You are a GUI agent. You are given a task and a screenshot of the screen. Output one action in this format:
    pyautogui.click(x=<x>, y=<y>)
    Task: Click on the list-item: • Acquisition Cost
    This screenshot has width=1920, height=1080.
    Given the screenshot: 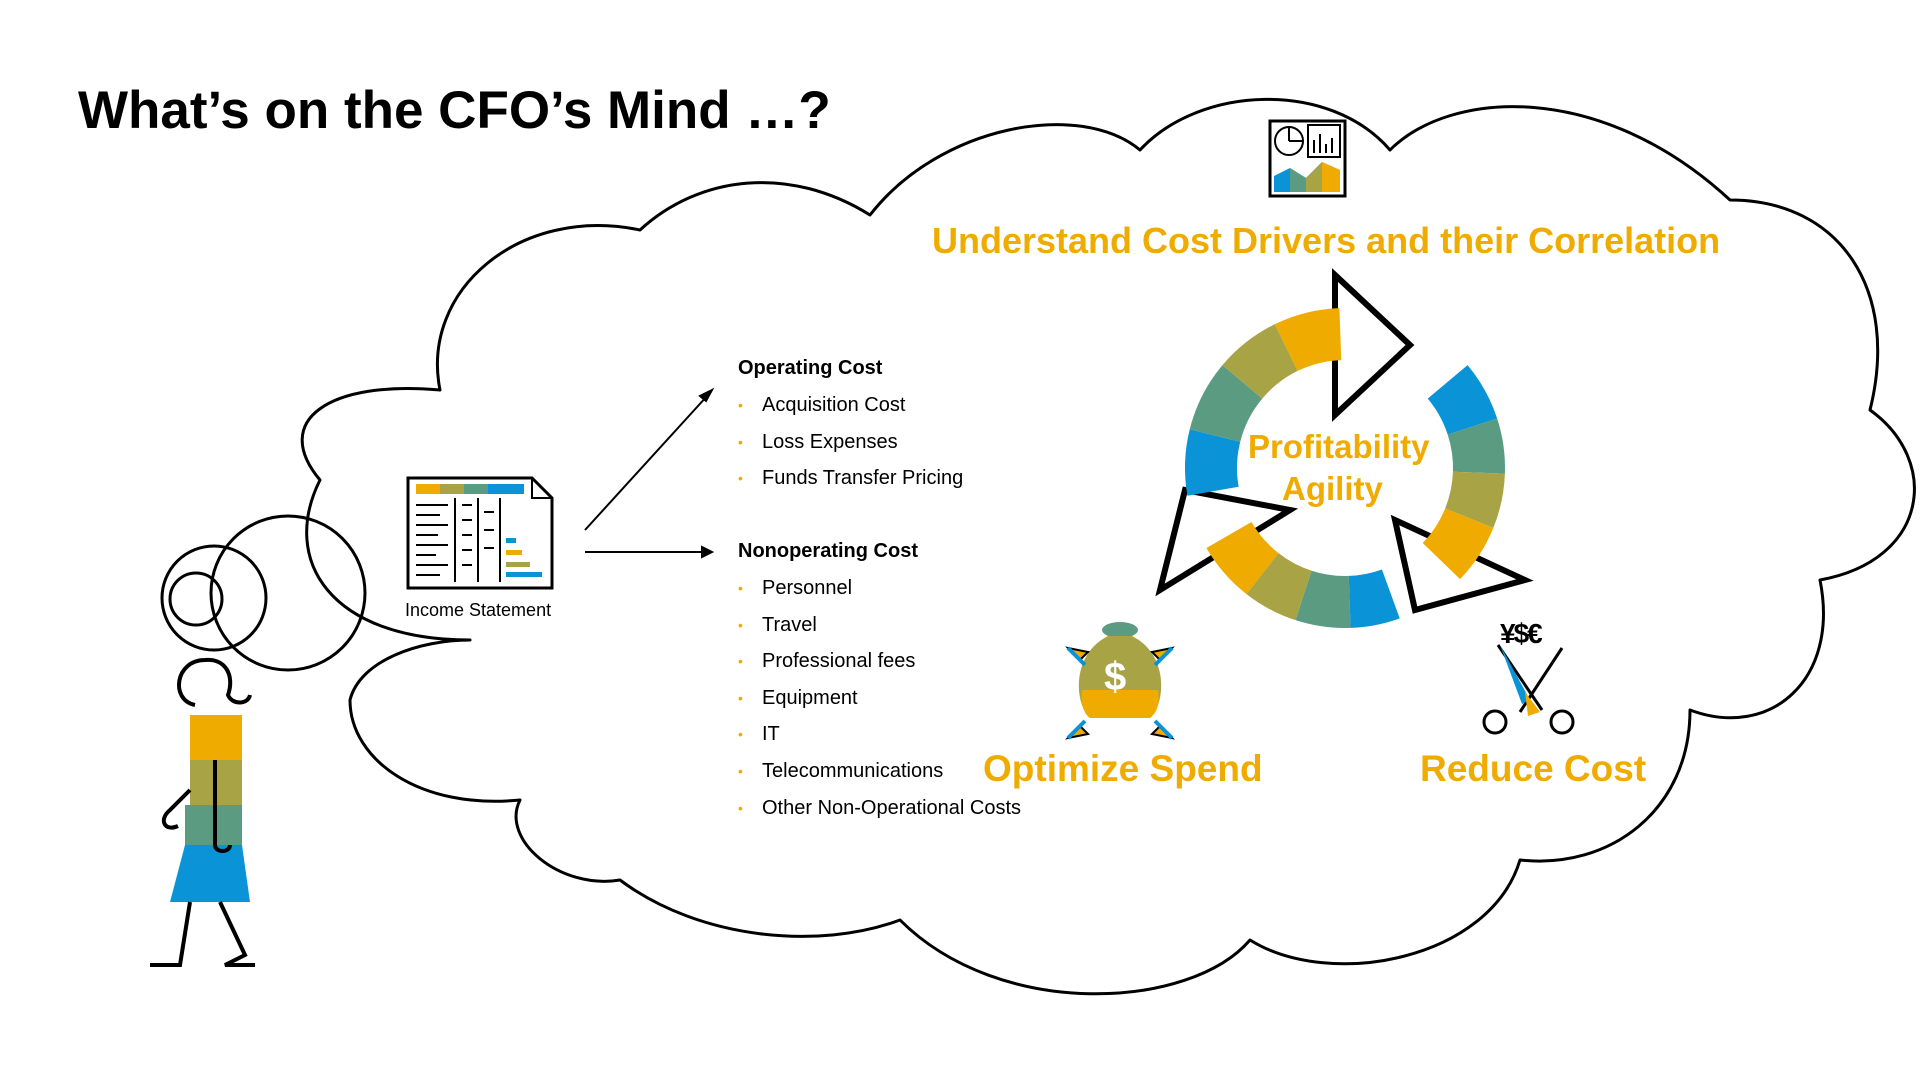 What is the action you would take?
    pyautogui.click(x=822, y=405)
    